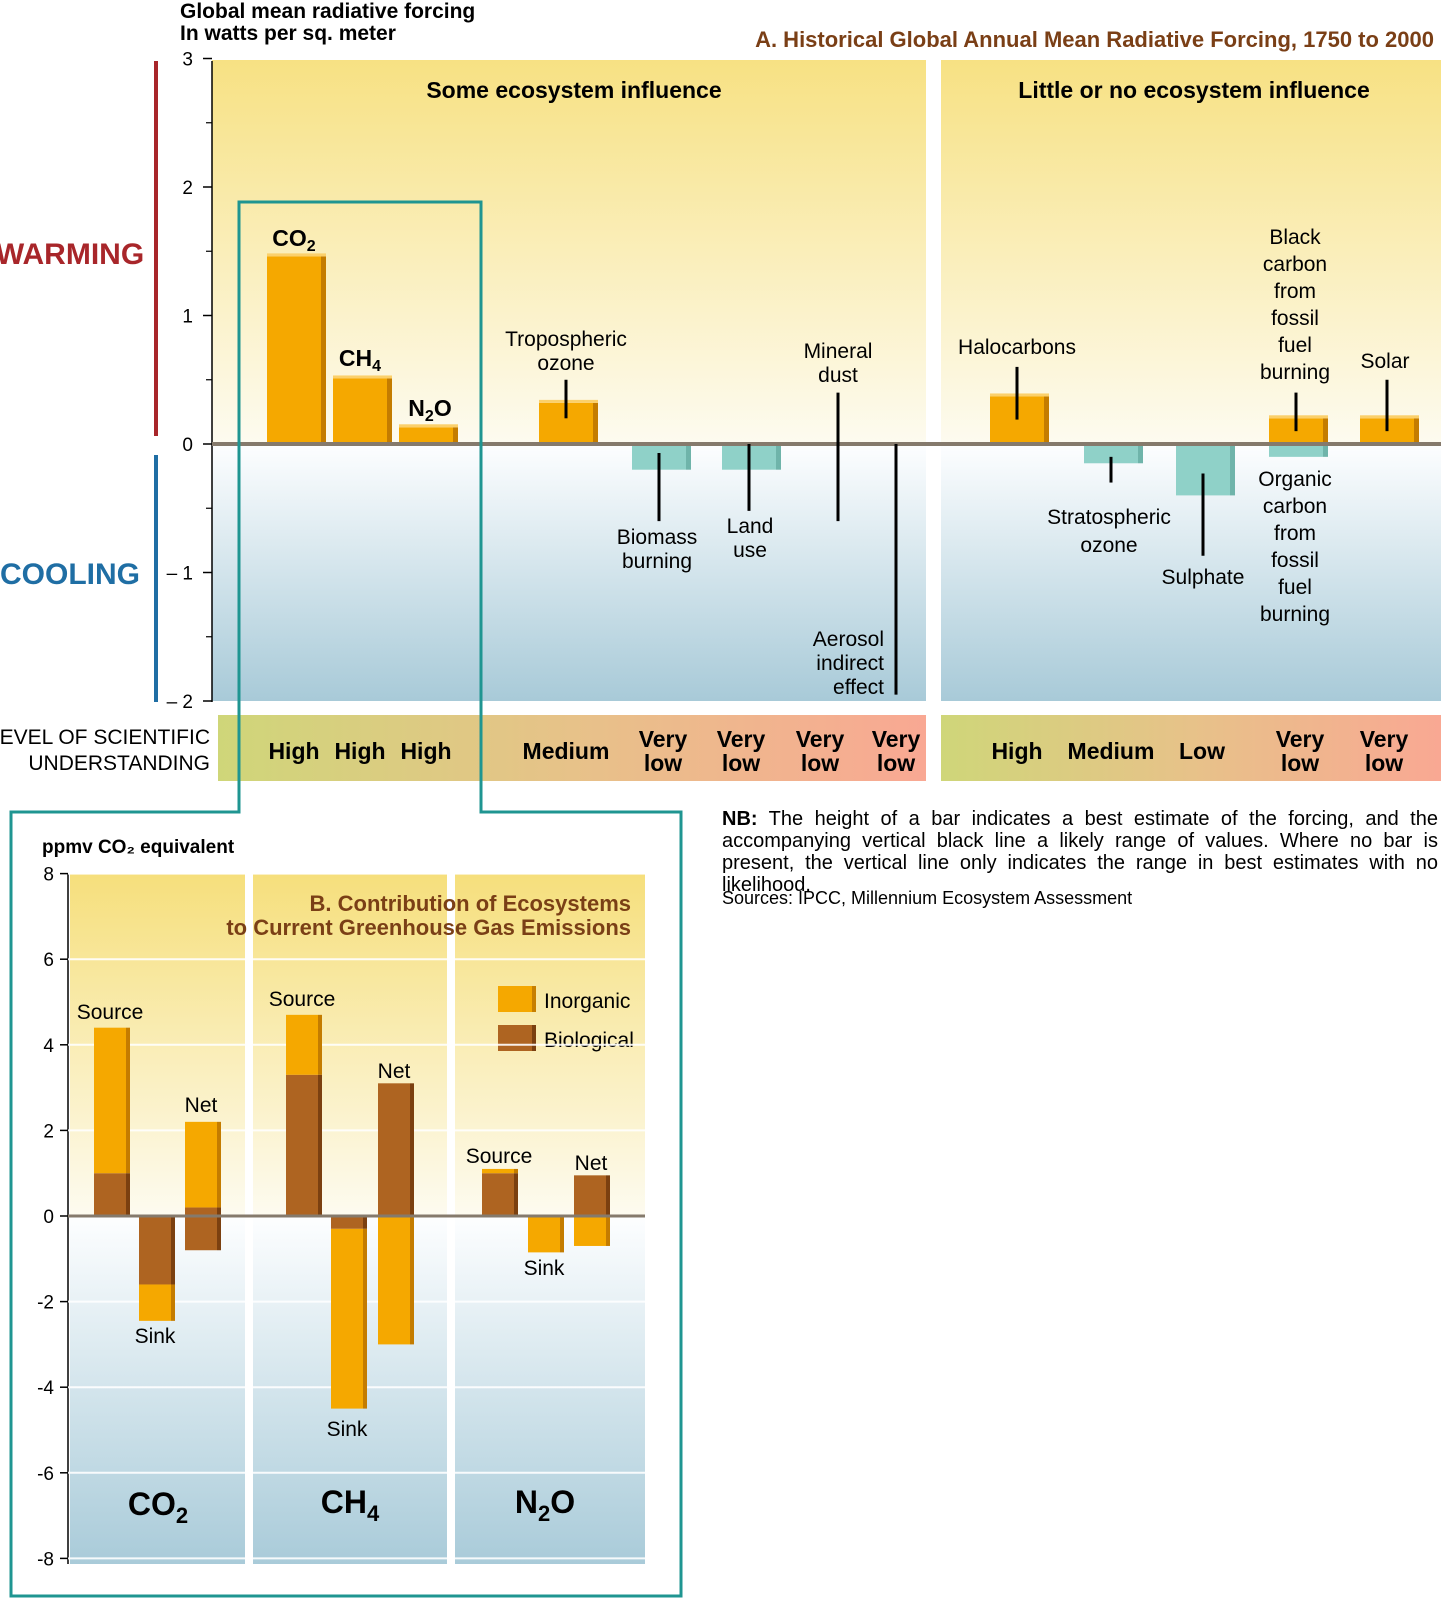 The height and width of the screenshot is (1598, 1443). I want to click on a-tick-label: 3, so click(187, 60).